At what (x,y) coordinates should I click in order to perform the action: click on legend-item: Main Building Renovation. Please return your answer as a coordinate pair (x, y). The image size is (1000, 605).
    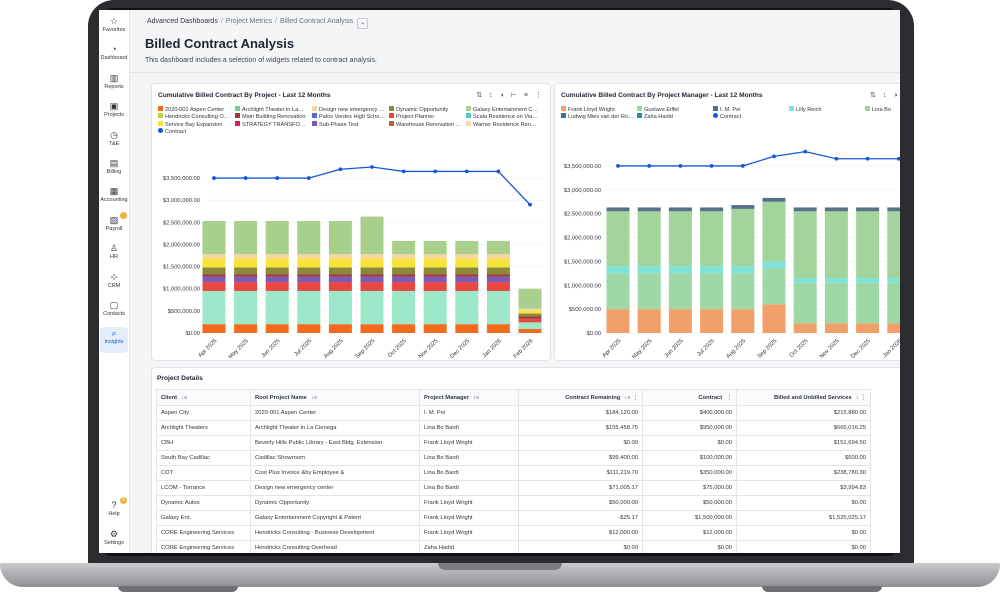
    Looking at the image, I should click on (270, 117).